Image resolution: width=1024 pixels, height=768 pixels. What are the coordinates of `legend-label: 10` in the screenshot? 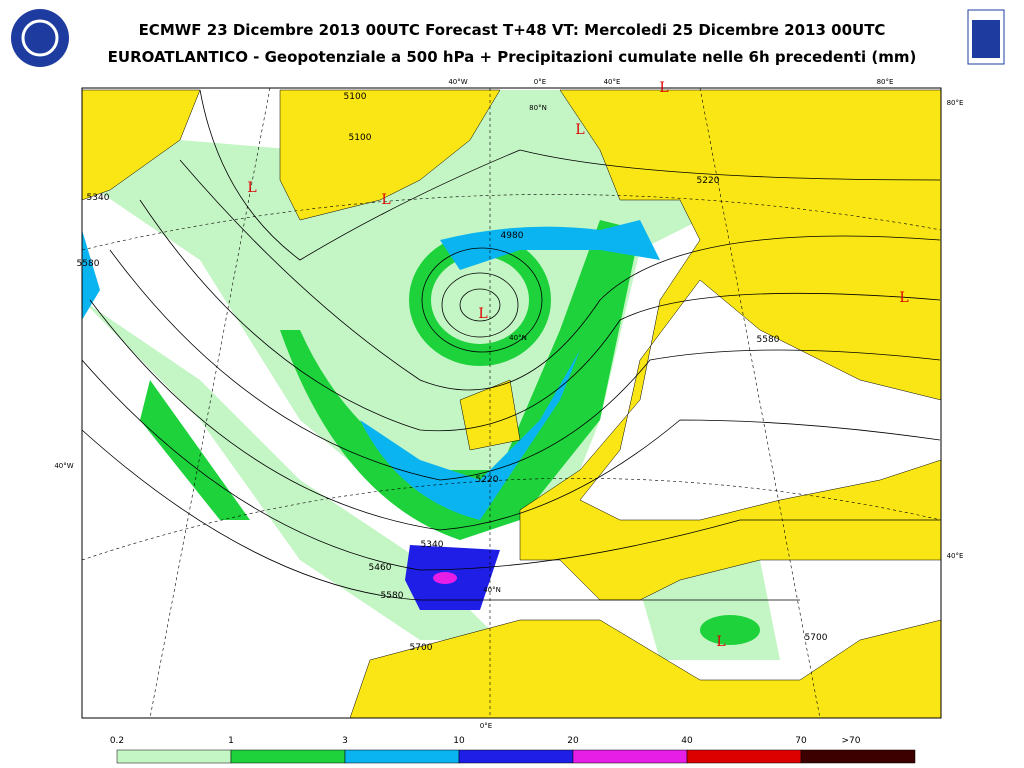 It's located at (459, 741).